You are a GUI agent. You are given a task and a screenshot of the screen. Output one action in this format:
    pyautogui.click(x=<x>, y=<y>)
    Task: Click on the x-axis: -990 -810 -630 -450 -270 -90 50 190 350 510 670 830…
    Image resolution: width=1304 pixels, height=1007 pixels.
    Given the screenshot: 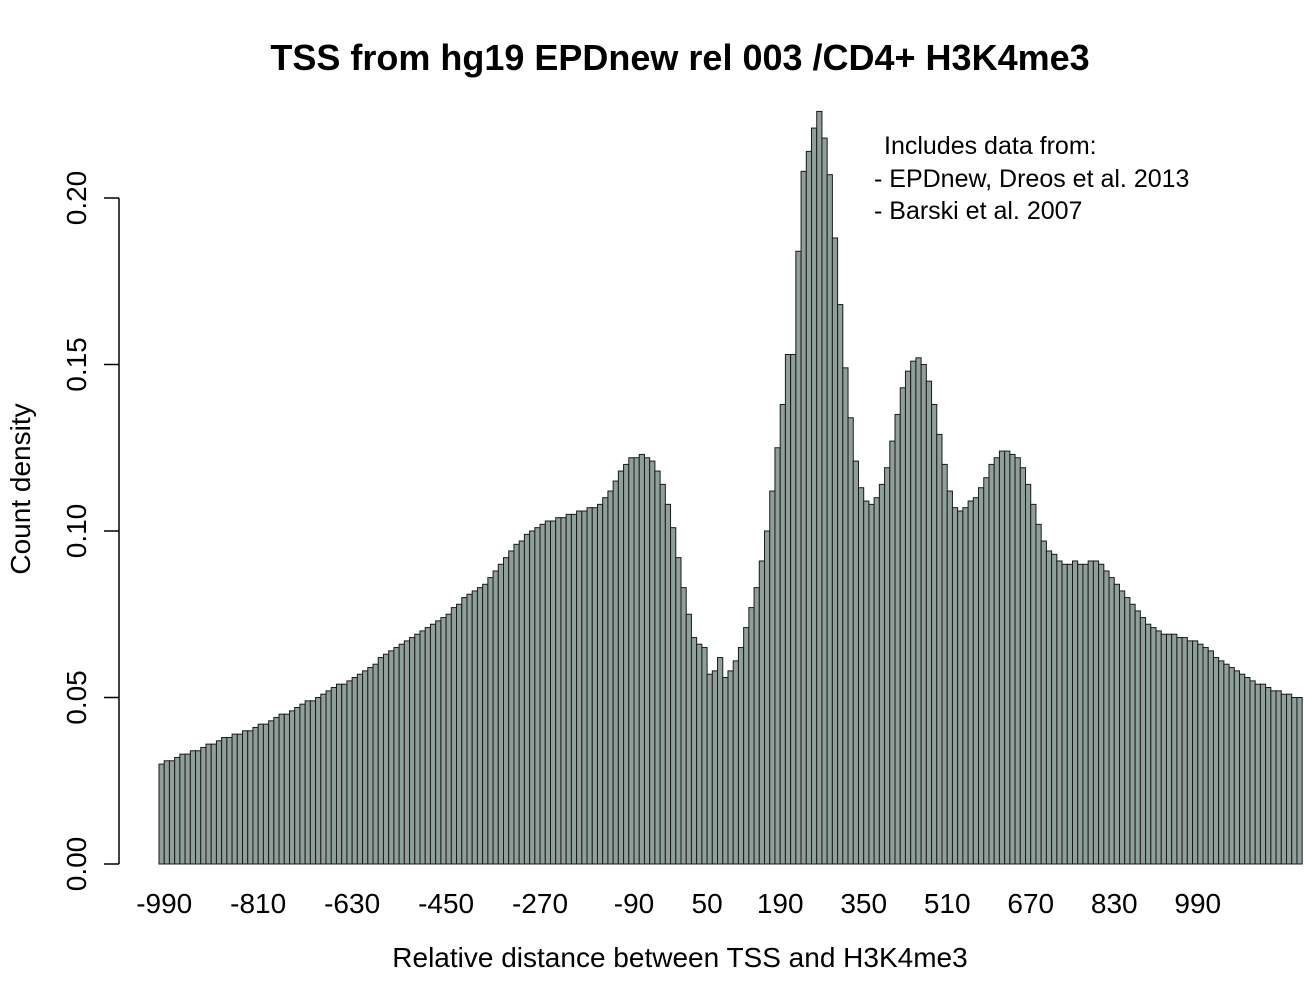 What is the action you would take?
    pyautogui.click(x=678, y=903)
    